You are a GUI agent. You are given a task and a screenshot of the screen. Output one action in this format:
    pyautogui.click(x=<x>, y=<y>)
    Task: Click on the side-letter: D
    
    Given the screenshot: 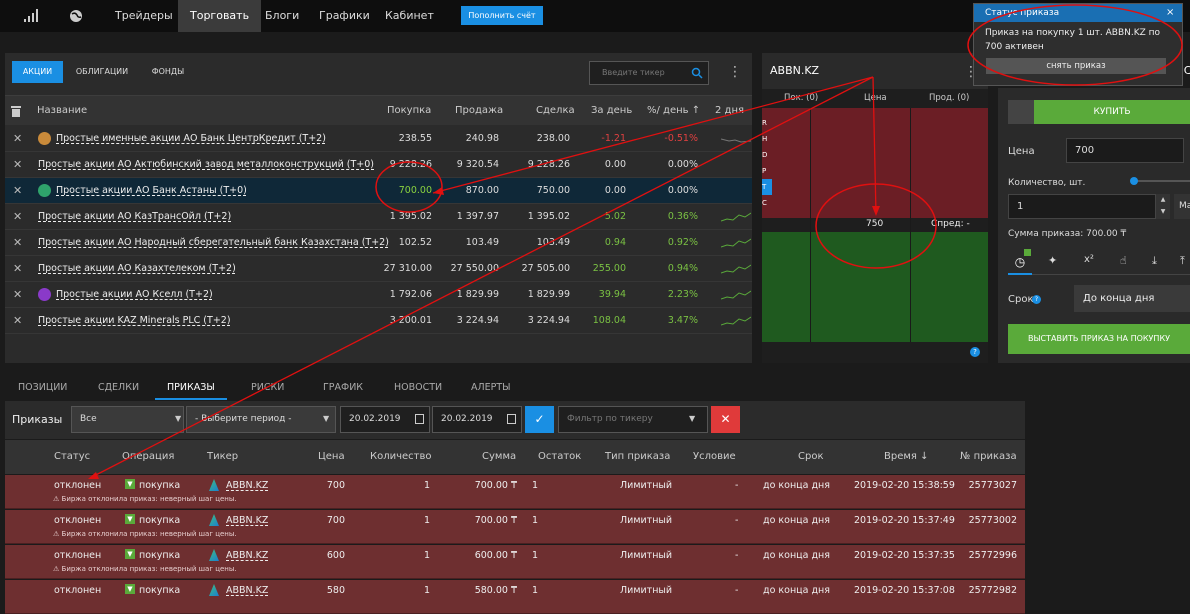 What is the action you would take?
    pyautogui.click(x=765, y=155)
    